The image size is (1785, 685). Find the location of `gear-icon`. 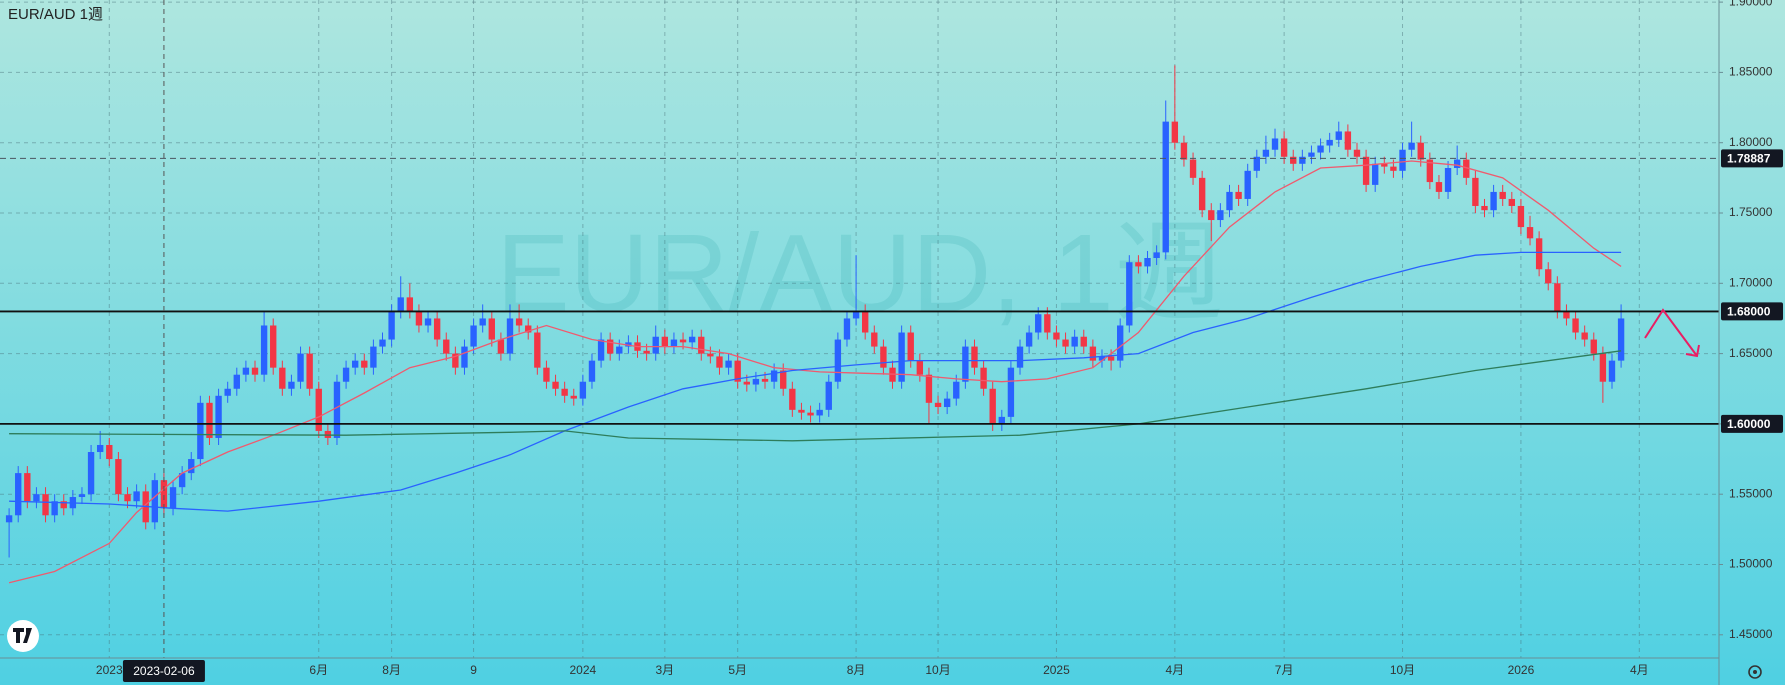

gear-icon is located at coordinates (1755, 672).